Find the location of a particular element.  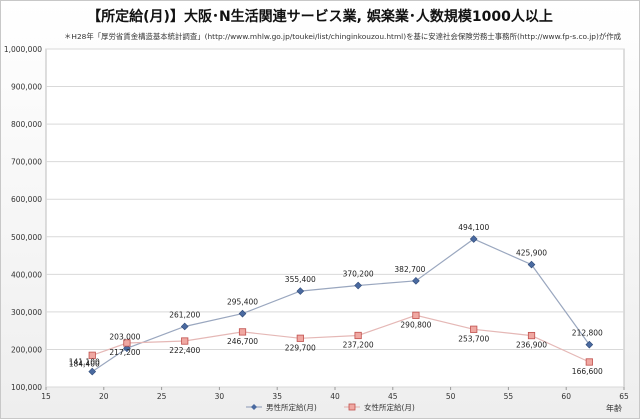

female-data-label: 217,200 is located at coordinates (124, 352).